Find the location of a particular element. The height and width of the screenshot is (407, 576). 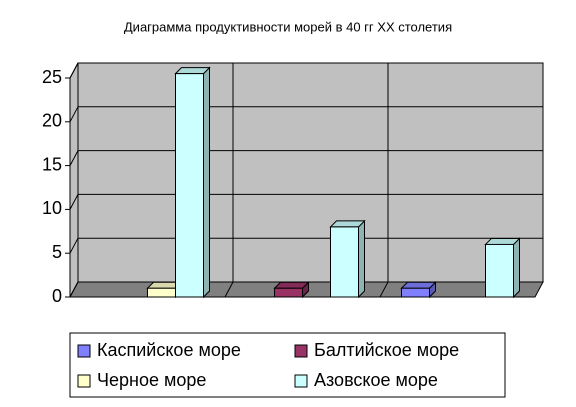

y-tick-label: 0 is located at coordinates (57, 296).